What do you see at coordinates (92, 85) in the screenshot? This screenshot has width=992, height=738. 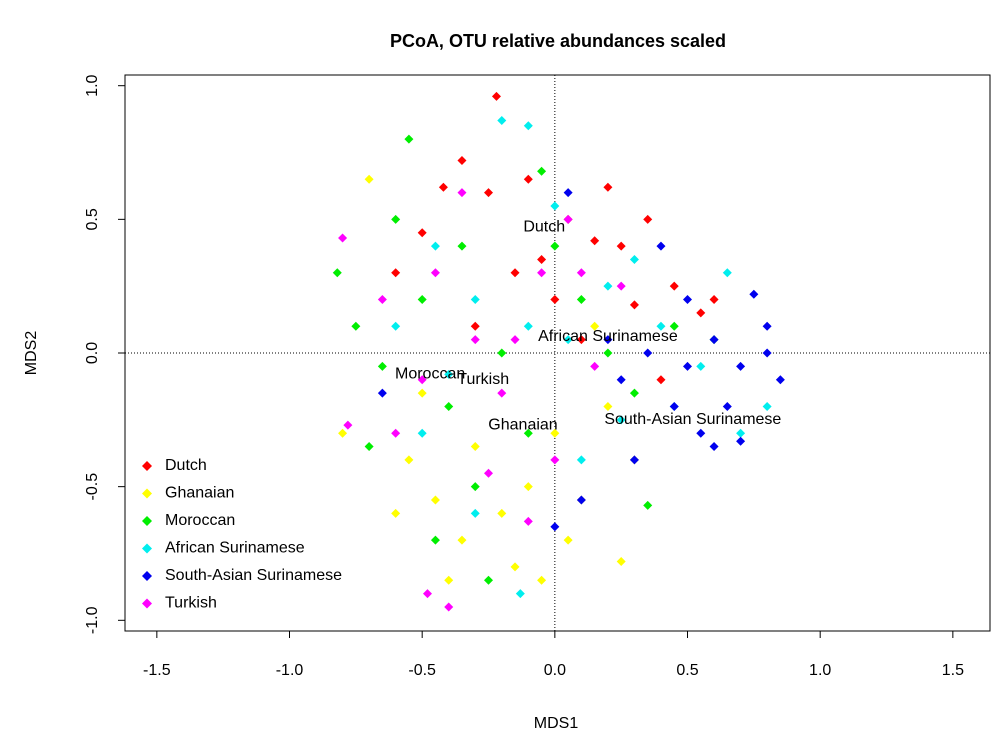 I see `y-tick-label: 1.0` at bounding box center [92, 85].